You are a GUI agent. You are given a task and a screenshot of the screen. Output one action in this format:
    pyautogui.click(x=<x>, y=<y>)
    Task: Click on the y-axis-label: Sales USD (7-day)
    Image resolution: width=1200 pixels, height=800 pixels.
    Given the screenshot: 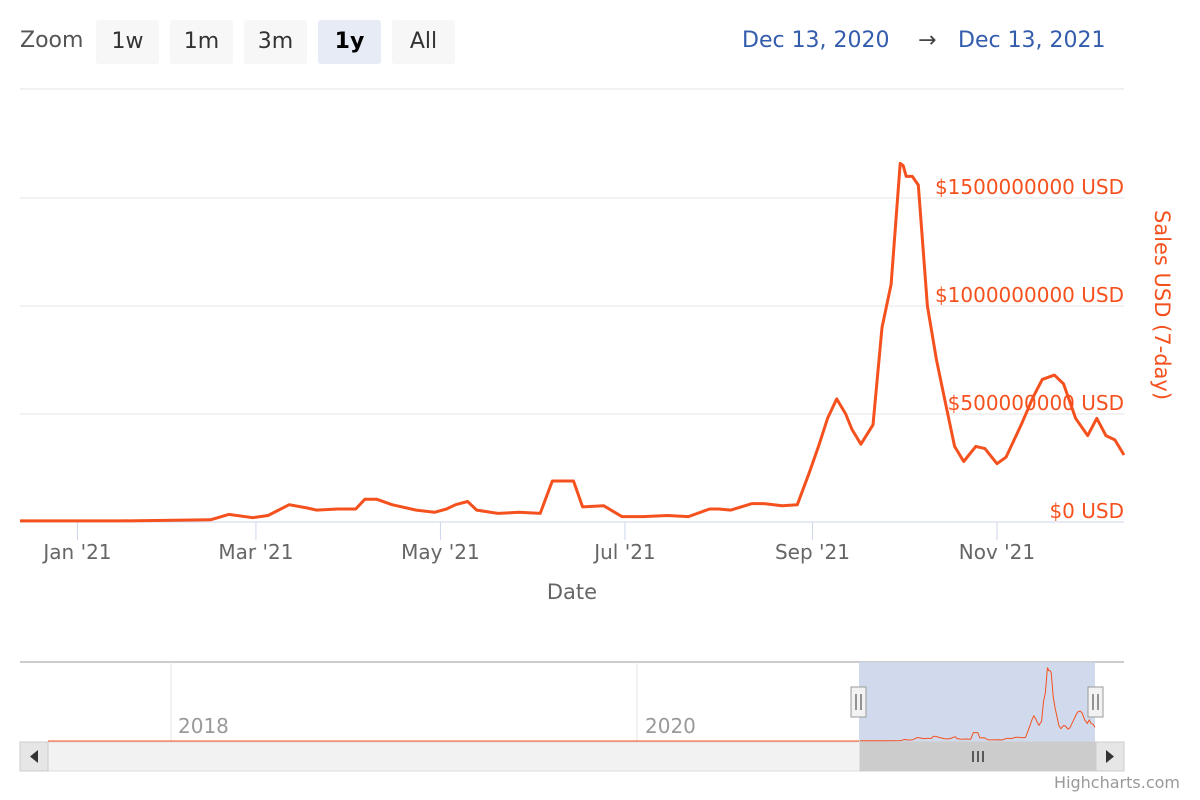 What is the action you would take?
    pyautogui.click(x=1162, y=305)
    